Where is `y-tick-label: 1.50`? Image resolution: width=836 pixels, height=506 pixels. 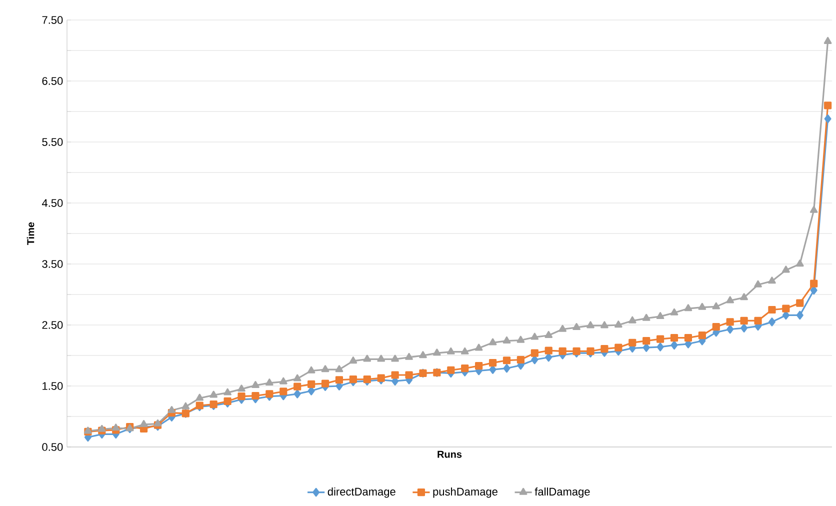
y-tick-label: 1.50 is located at coordinates (52, 386).